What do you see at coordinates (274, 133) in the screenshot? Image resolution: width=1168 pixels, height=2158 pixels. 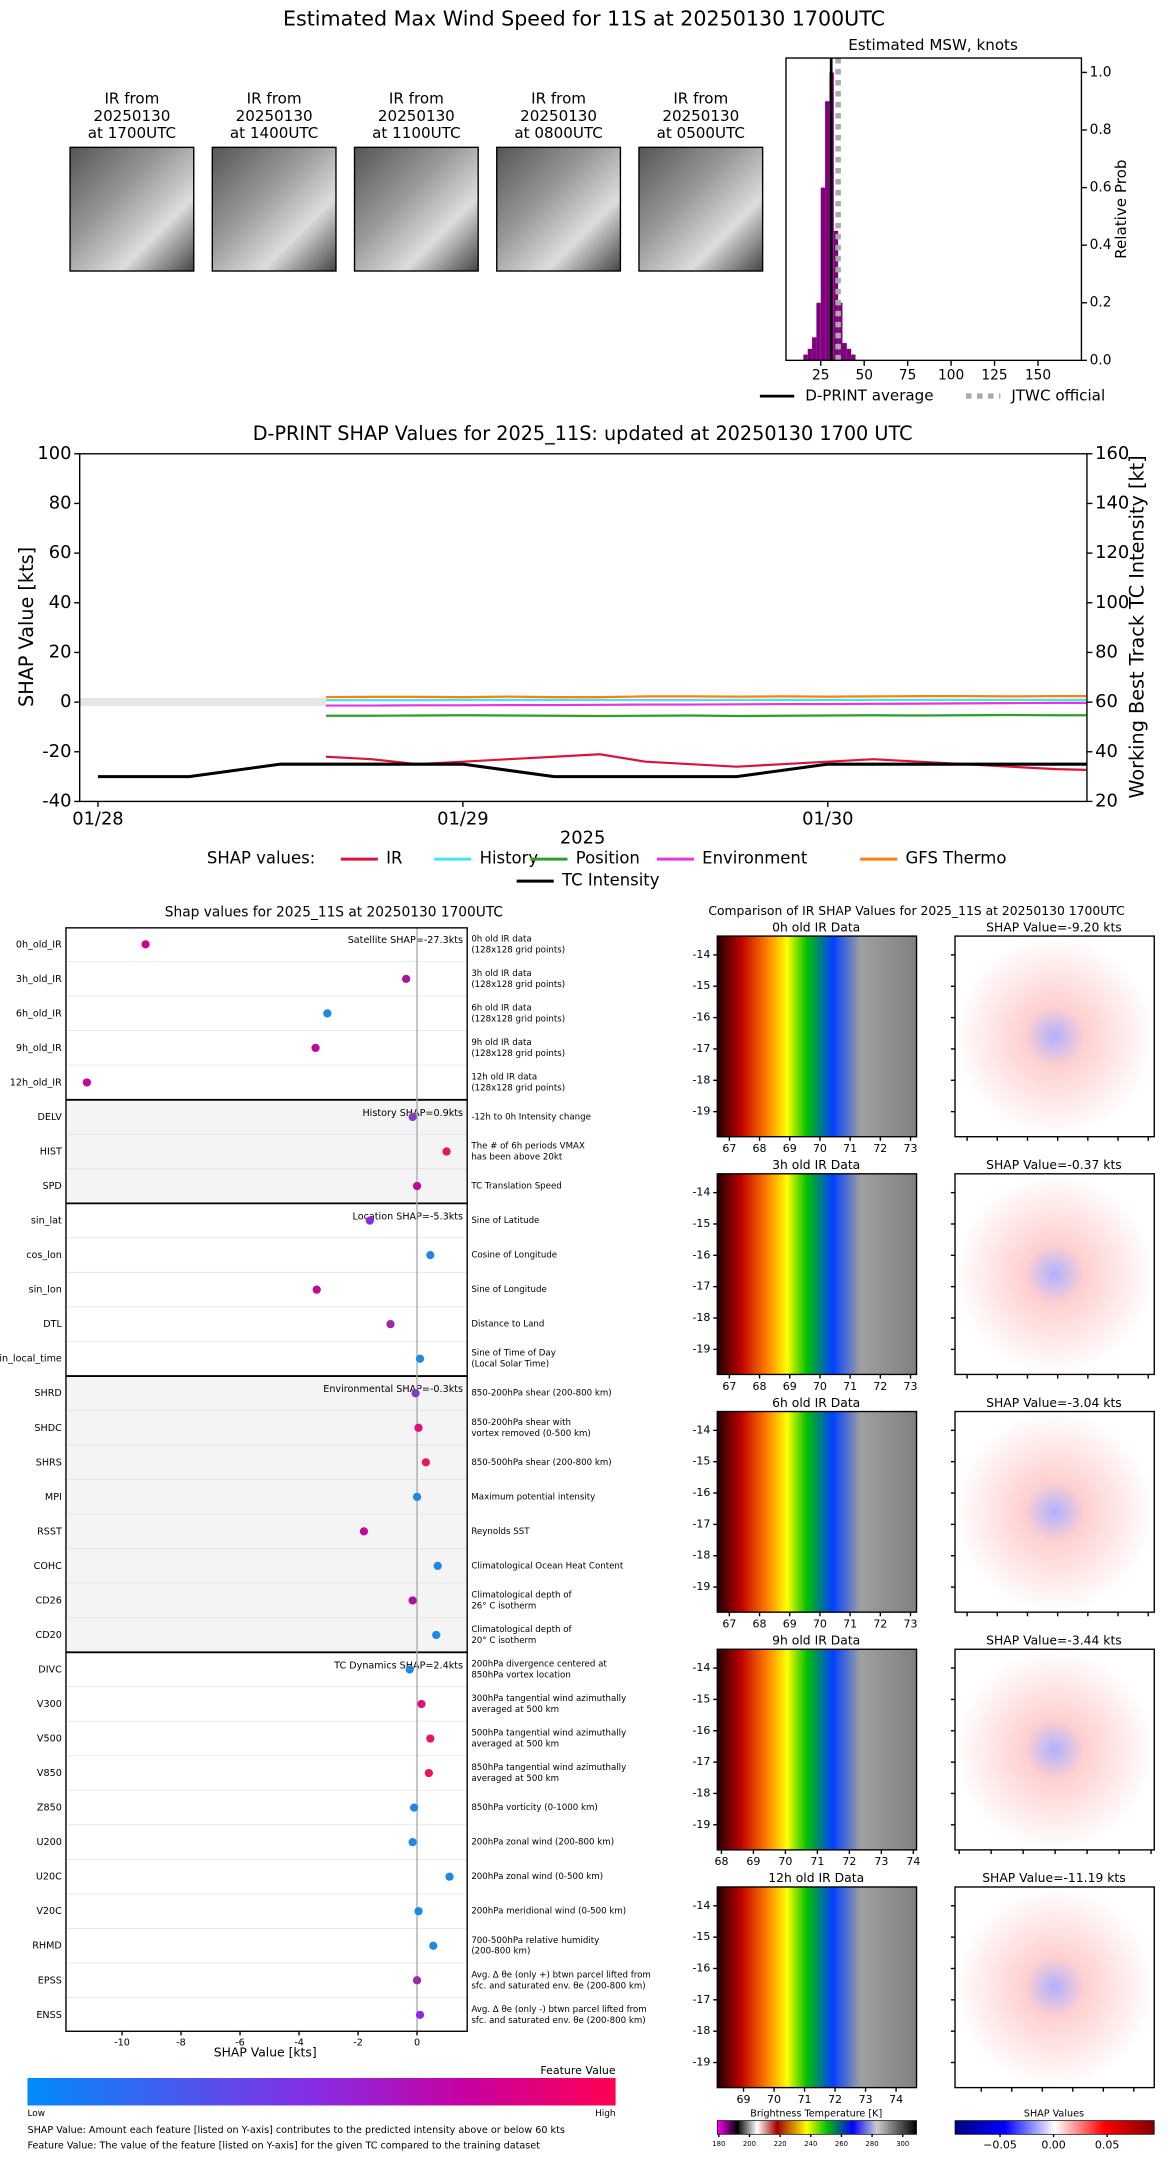 I see `thumbnail-label: at 1400UTC` at bounding box center [274, 133].